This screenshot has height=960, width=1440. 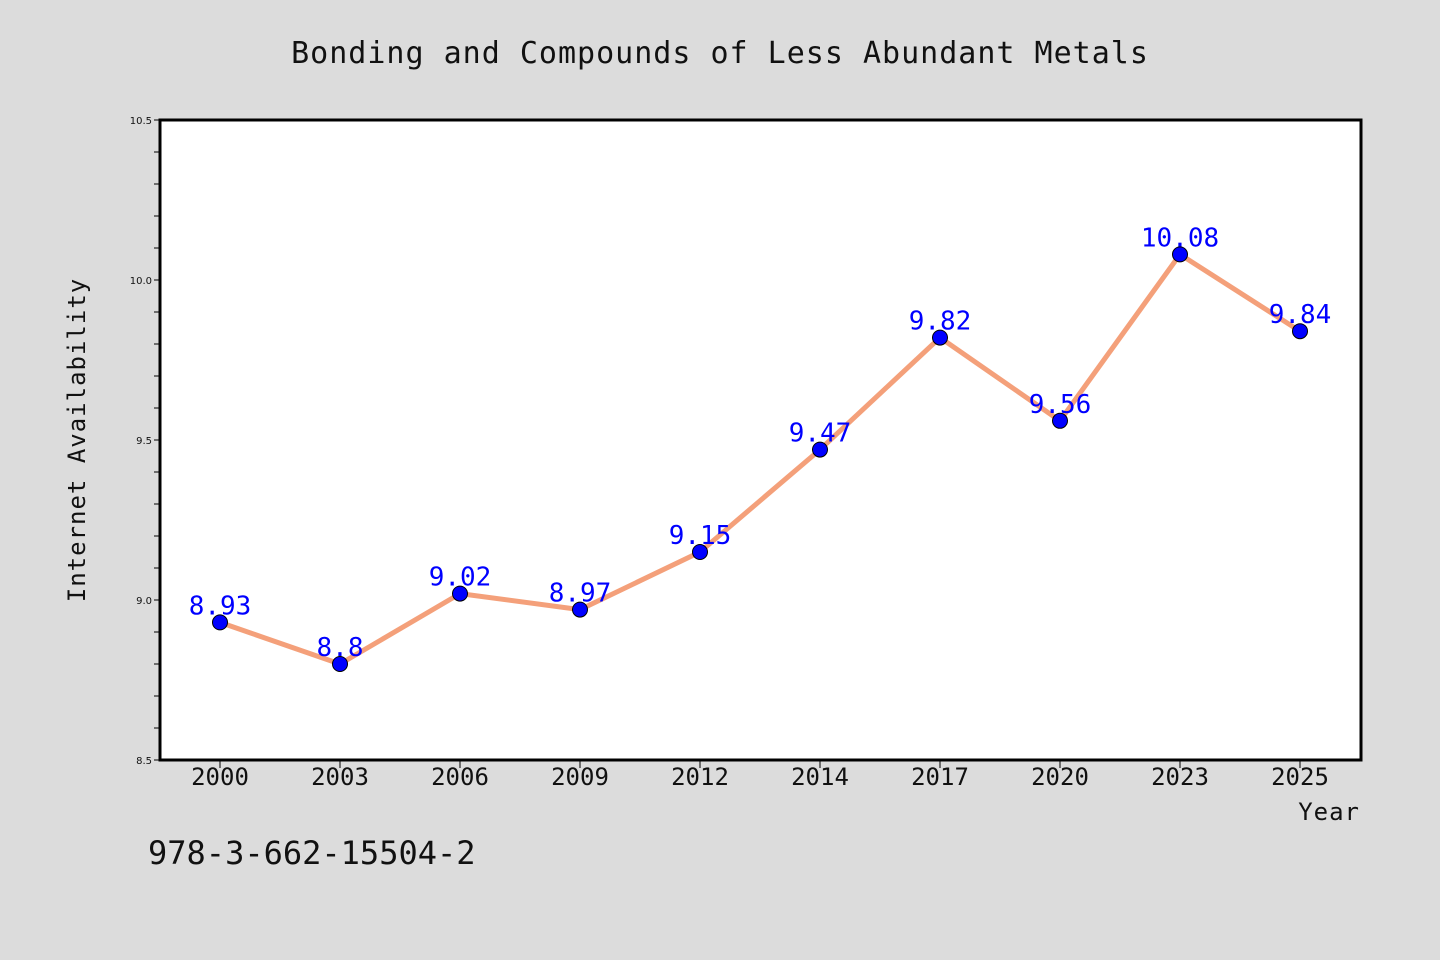 What do you see at coordinates (220, 777) in the screenshot?
I see `x-tick-label: 2000` at bounding box center [220, 777].